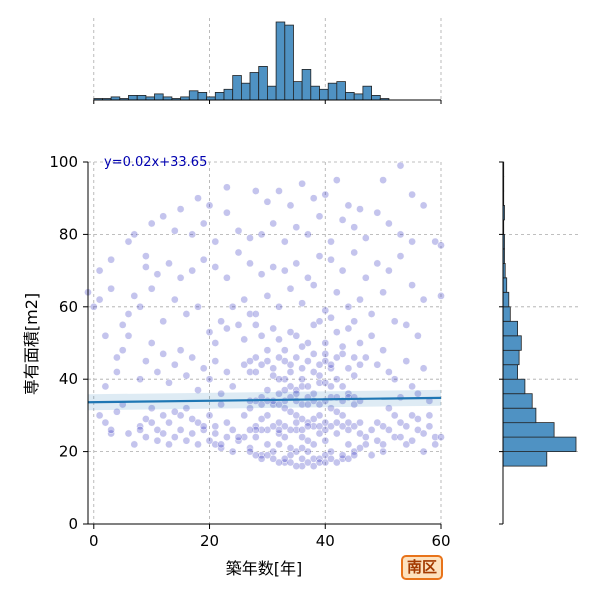 This screenshot has width=600, height=600. Describe the element at coordinates (68, 307) in the screenshot. I see `y-tick-label: 60` at that location.